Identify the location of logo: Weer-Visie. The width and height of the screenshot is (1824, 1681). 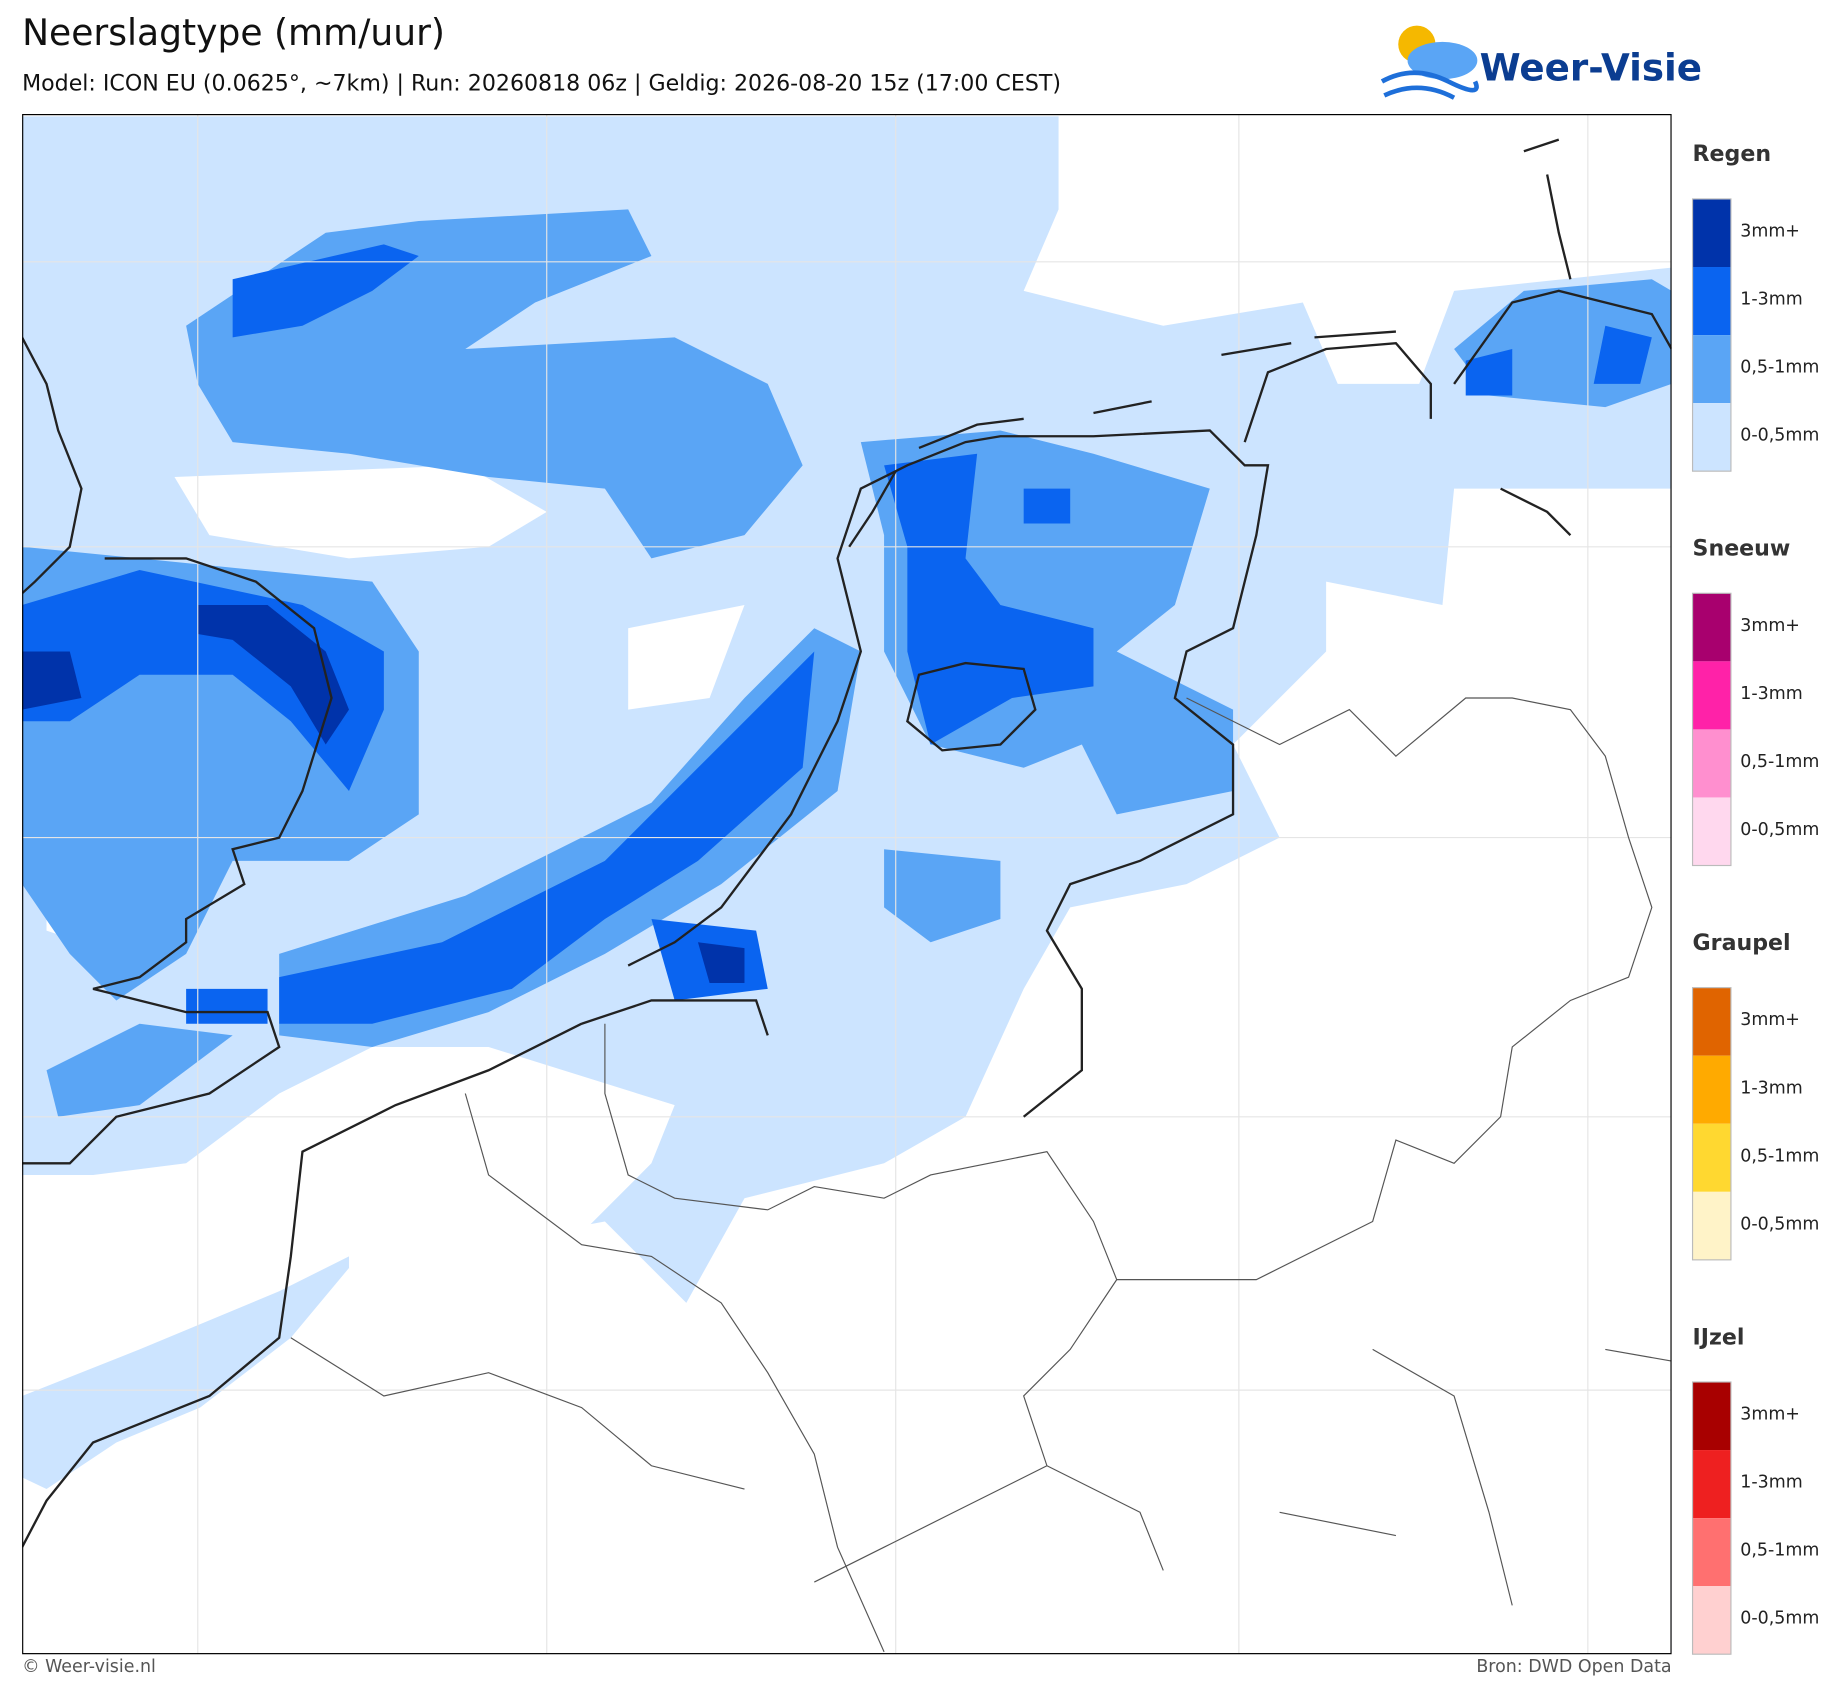
(1541, 62).